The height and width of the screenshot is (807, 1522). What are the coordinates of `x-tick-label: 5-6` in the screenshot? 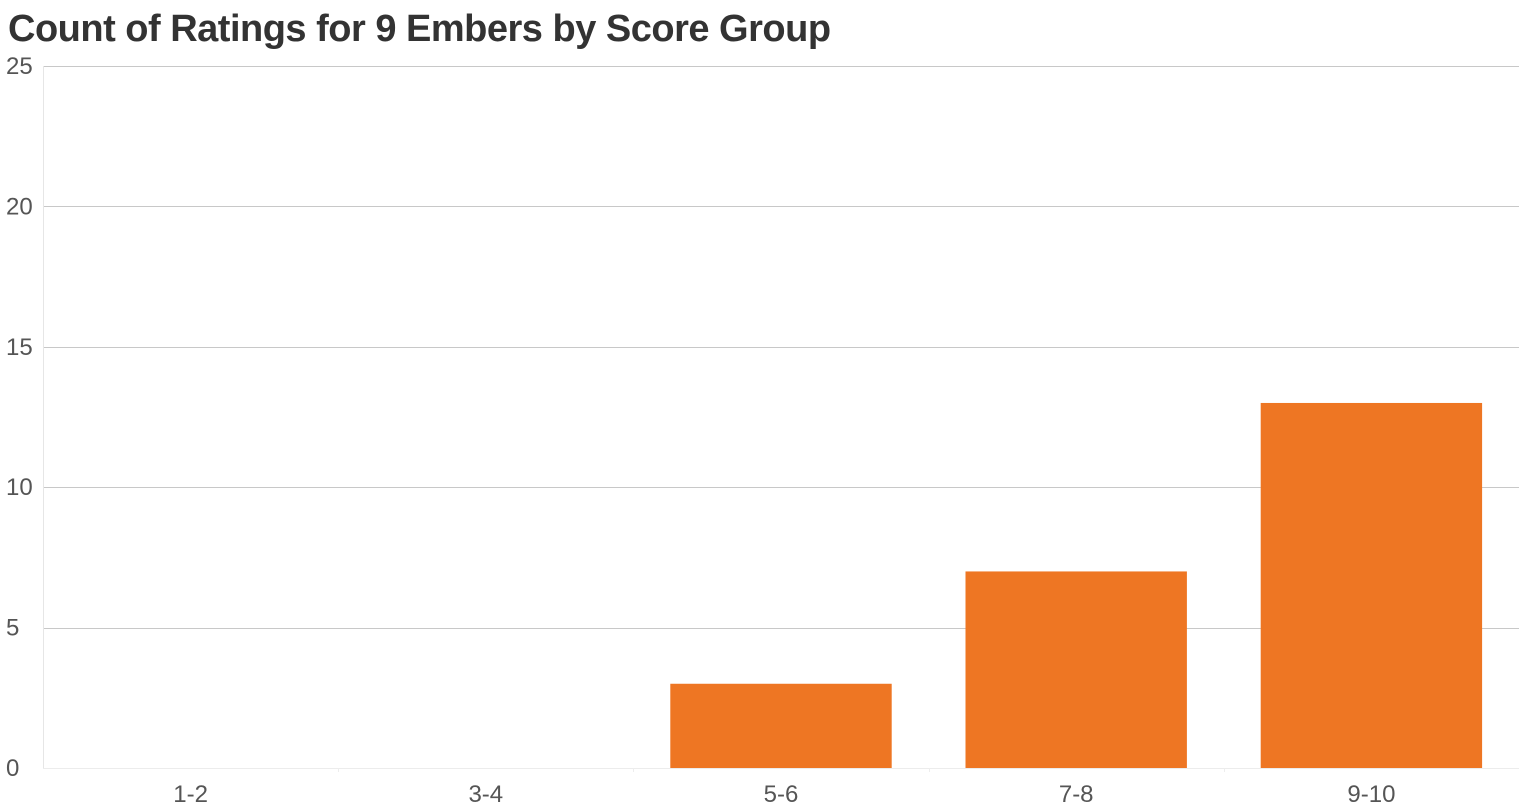 It's located at (781, 794).